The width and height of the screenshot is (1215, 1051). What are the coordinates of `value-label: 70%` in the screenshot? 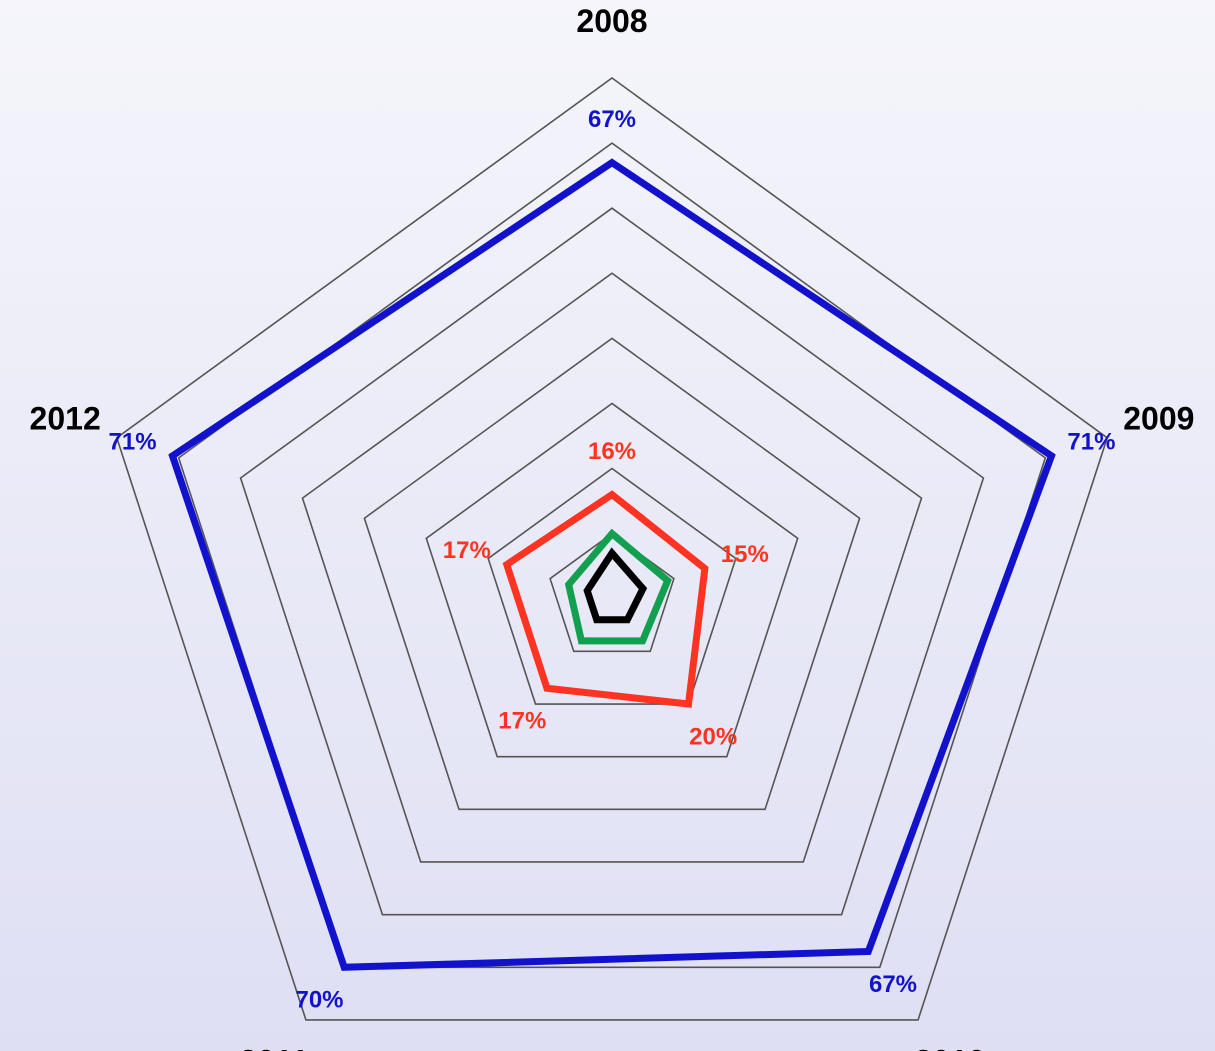 It's located at (319, 1000).